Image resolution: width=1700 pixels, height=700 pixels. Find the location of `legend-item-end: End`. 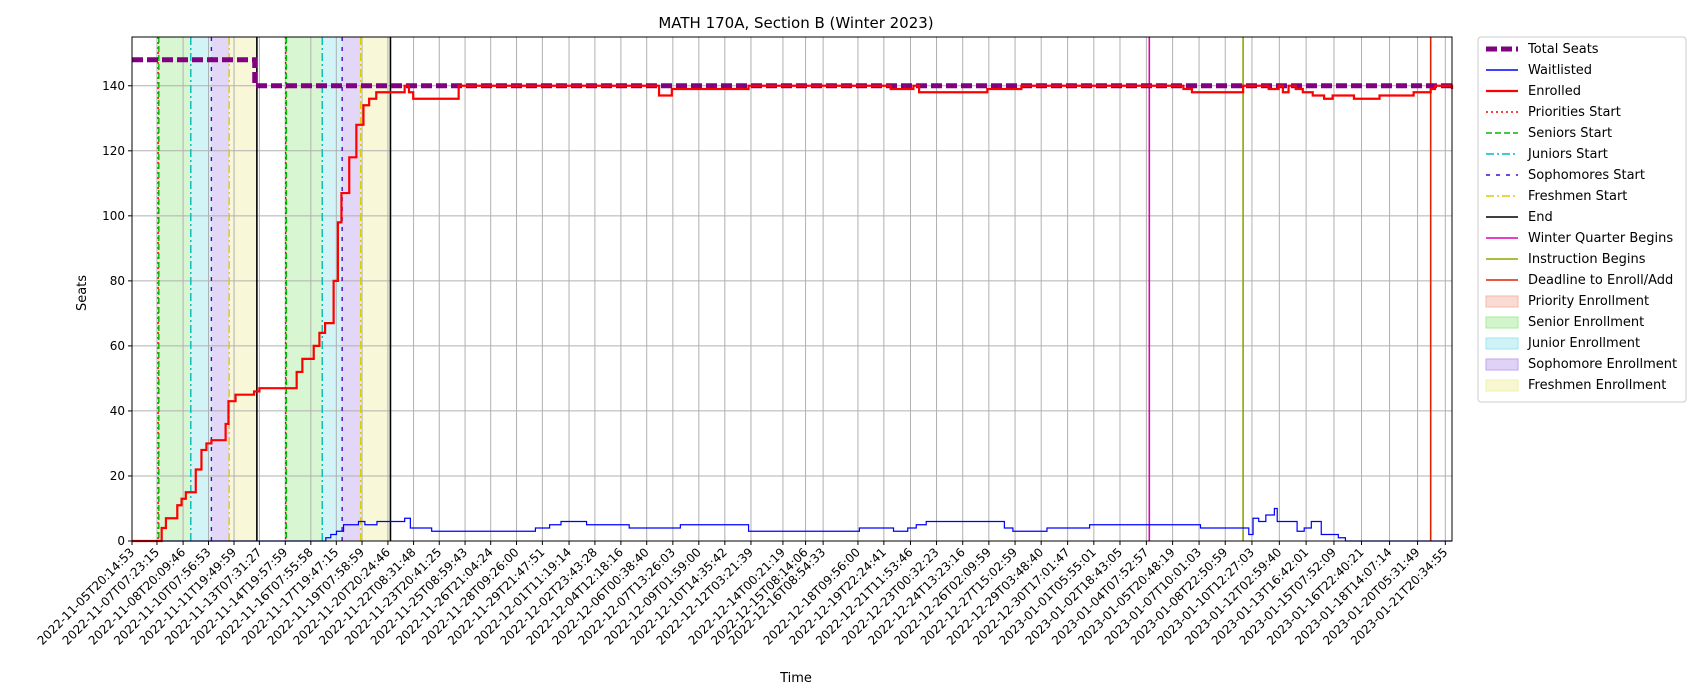

legend-item-end: End is located at coordinates (1519, 217).